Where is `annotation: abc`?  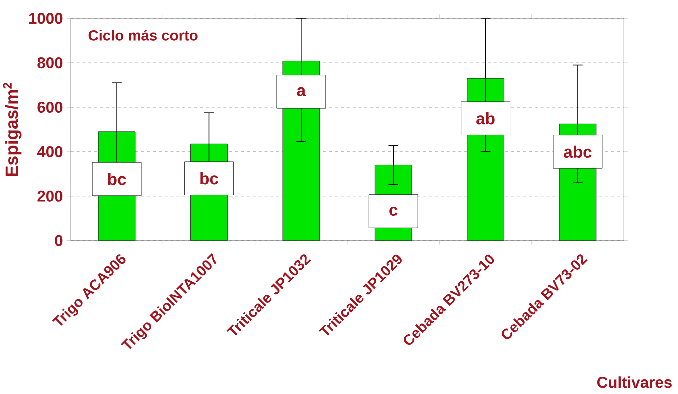
annotation: abc is located at coordinates (578, 152).